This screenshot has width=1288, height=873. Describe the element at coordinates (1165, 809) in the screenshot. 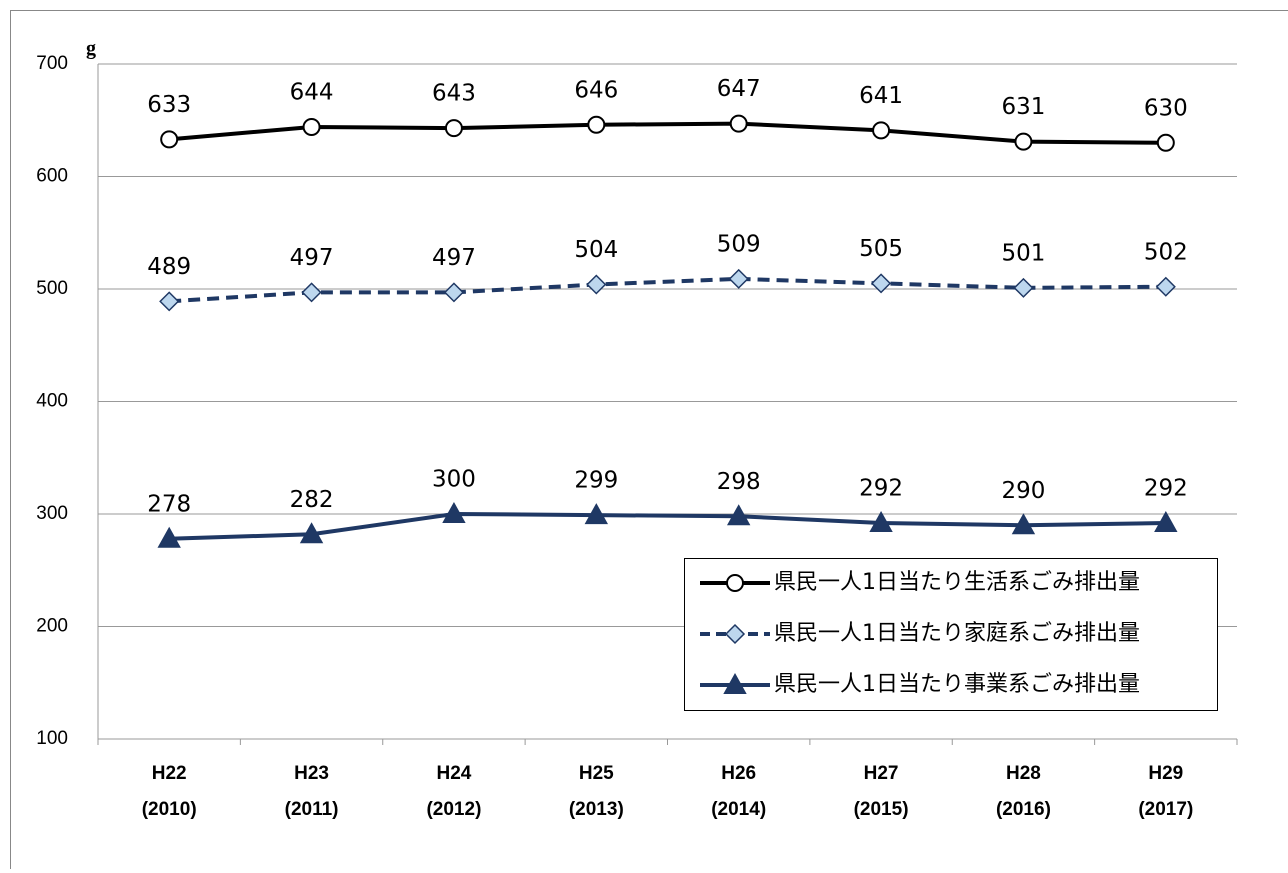

I see `x-tick-label: (2017)` at that location.